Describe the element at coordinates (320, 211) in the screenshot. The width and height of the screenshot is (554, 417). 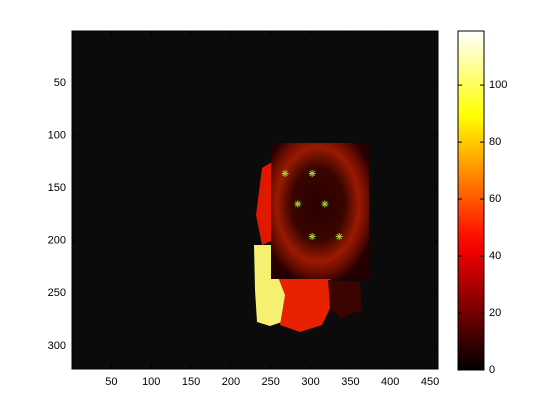
I see `overlay-patch` at that location.